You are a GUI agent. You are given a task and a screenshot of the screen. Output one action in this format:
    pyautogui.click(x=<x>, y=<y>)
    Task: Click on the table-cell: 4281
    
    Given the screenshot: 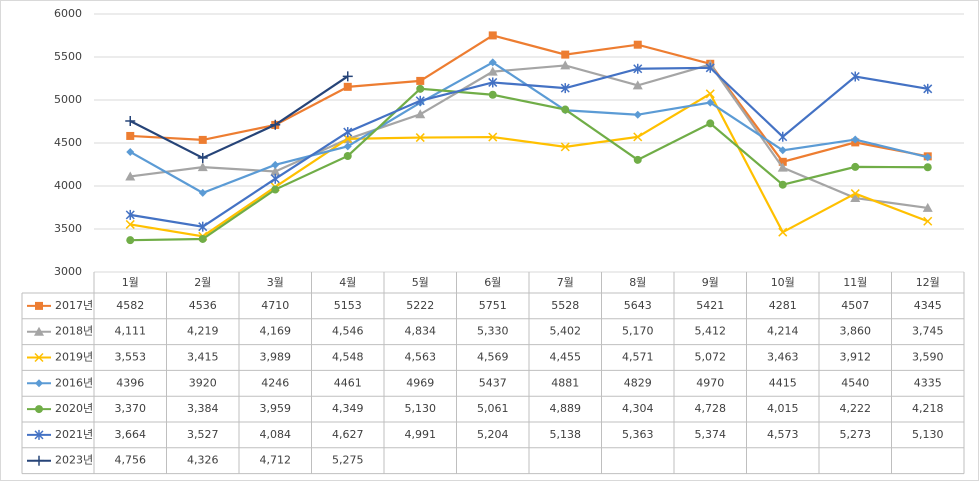 What is the action you would take?
    pyautogui.click(x=783, y=305)
    